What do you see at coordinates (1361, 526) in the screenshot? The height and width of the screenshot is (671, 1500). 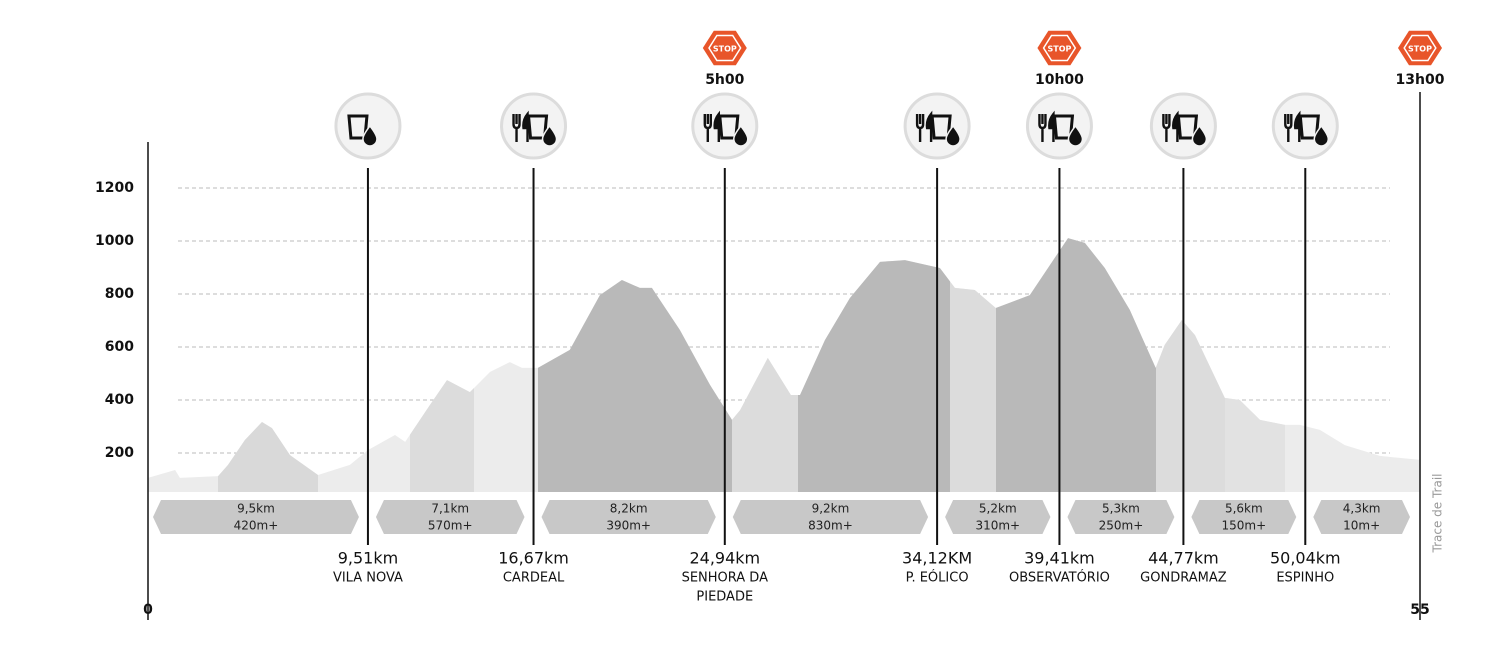 I see `segment-gain: 10m+` at bounding box center [1361, 526].